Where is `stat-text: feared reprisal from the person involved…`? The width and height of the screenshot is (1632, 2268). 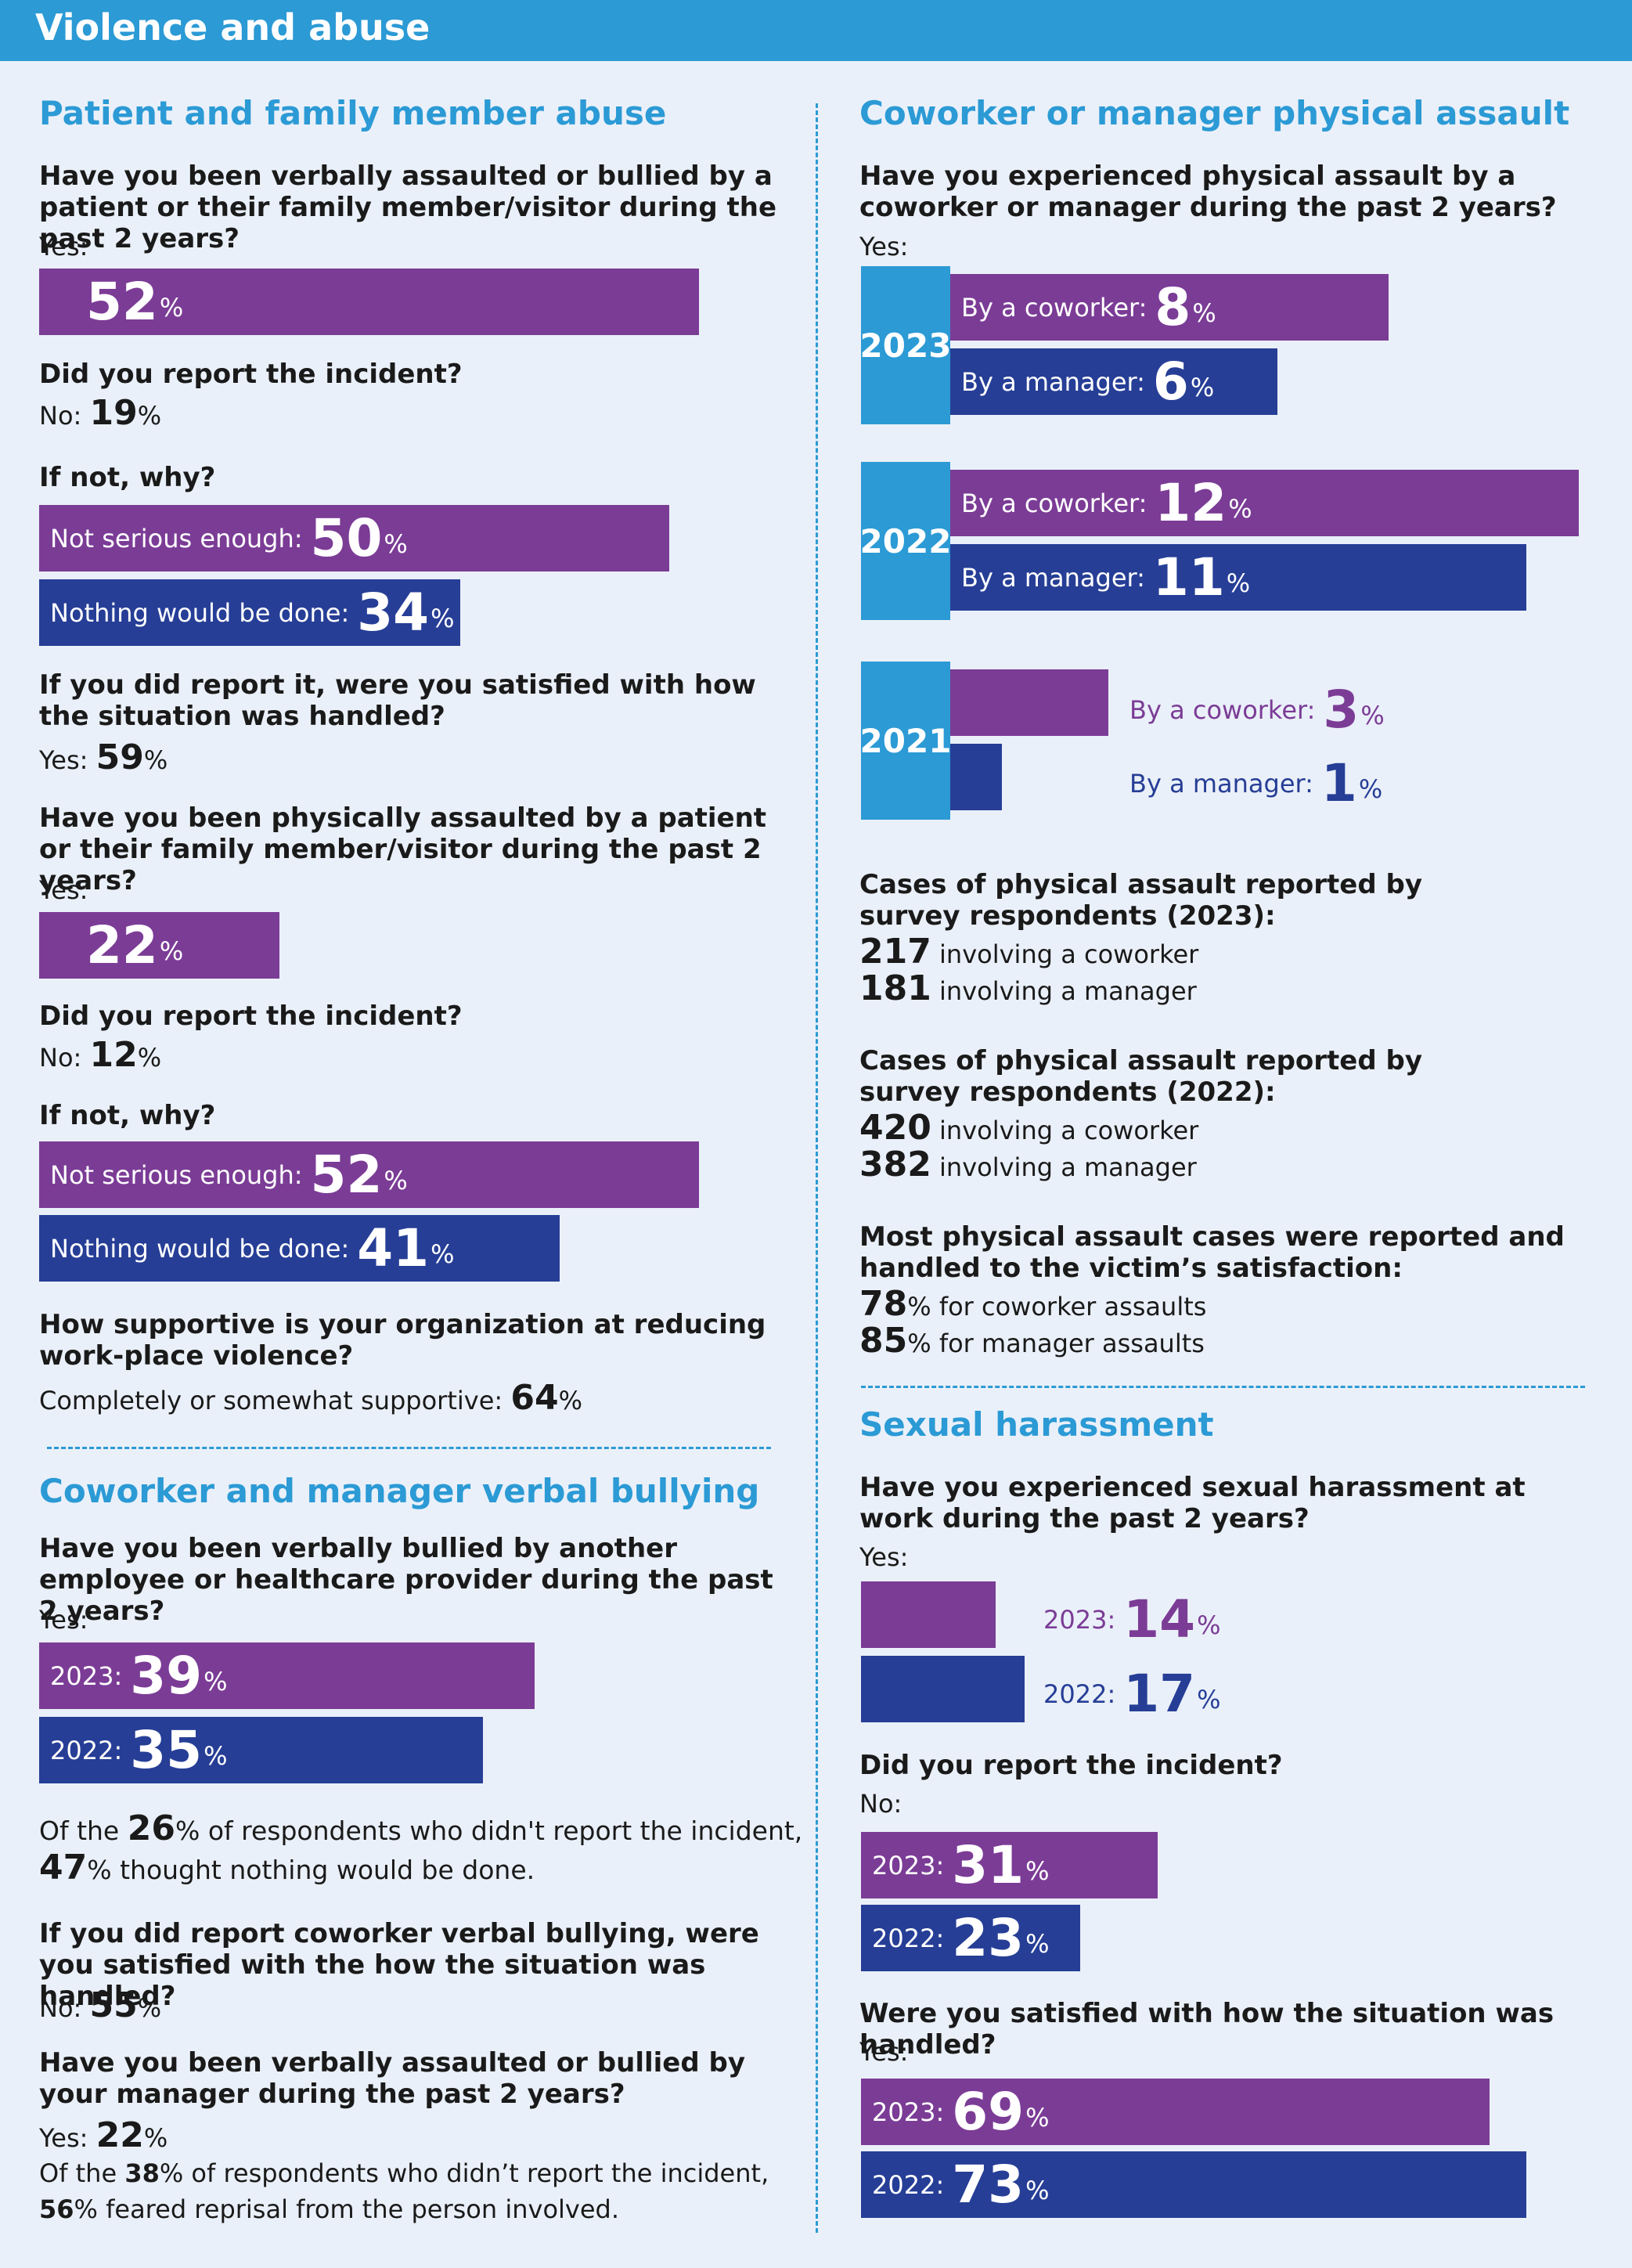
stat-text: feared reprisal from the person involved… is located at coordinates (363, 2209).